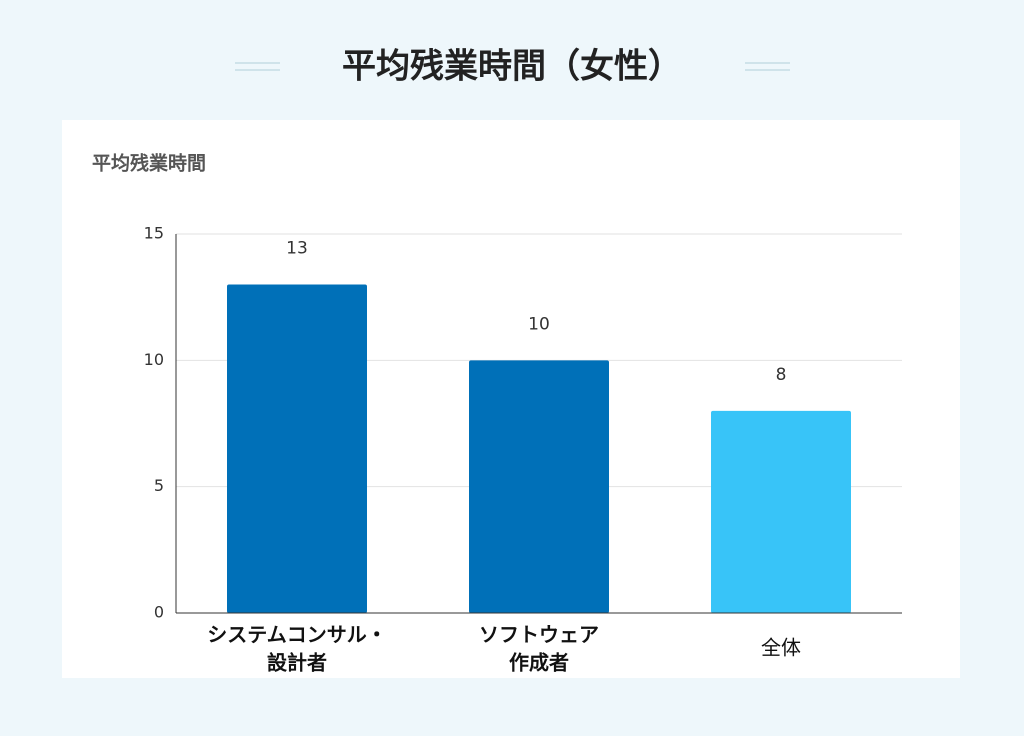 The height and width of the screenshot is (736, 1024). Describe the element at coordinates (297, 663) in the screenshot. I see `x-tick-label: 設計者` at that location.